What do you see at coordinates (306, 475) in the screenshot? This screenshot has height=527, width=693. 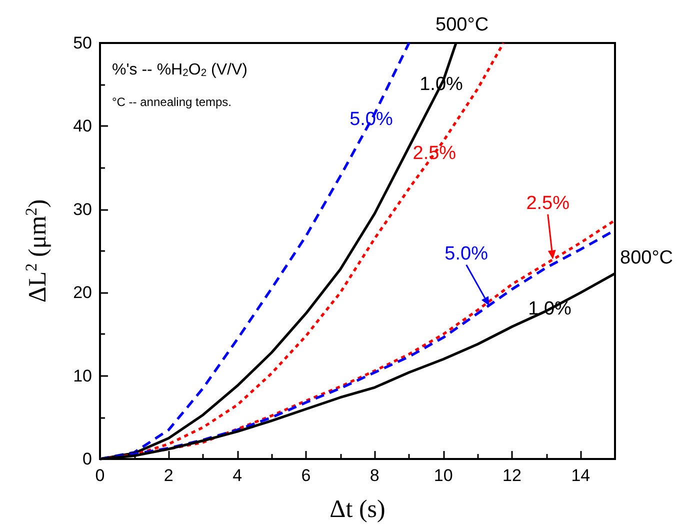 I see `x-tick-label: 6` at bounding box center [306, 475].